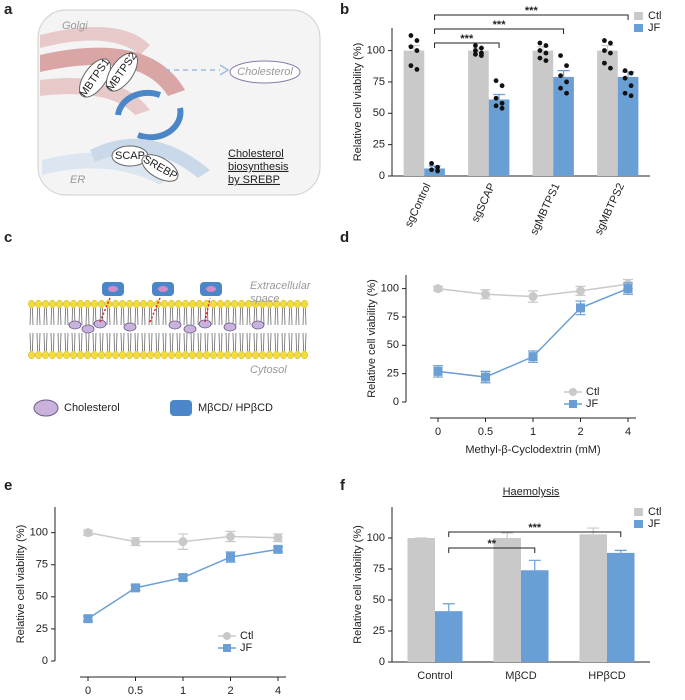 Image resolution: width=685 pixels, height=700 pixels. Describe the element at coordinates (8, 485) in the screenshot. I see `panel-label: e` at that location.